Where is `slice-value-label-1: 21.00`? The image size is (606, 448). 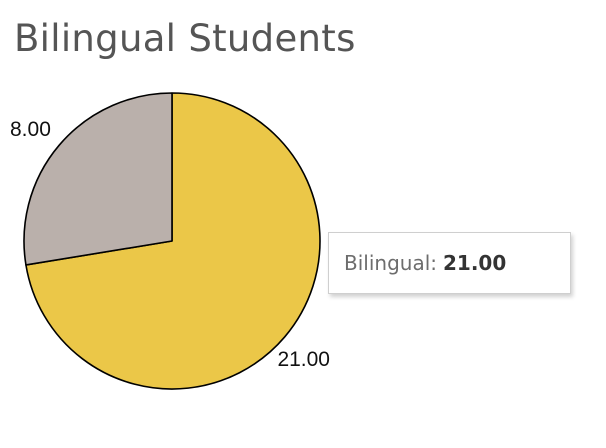 slice-value-label-1: 21.00 is located at coordinates (303, 359).